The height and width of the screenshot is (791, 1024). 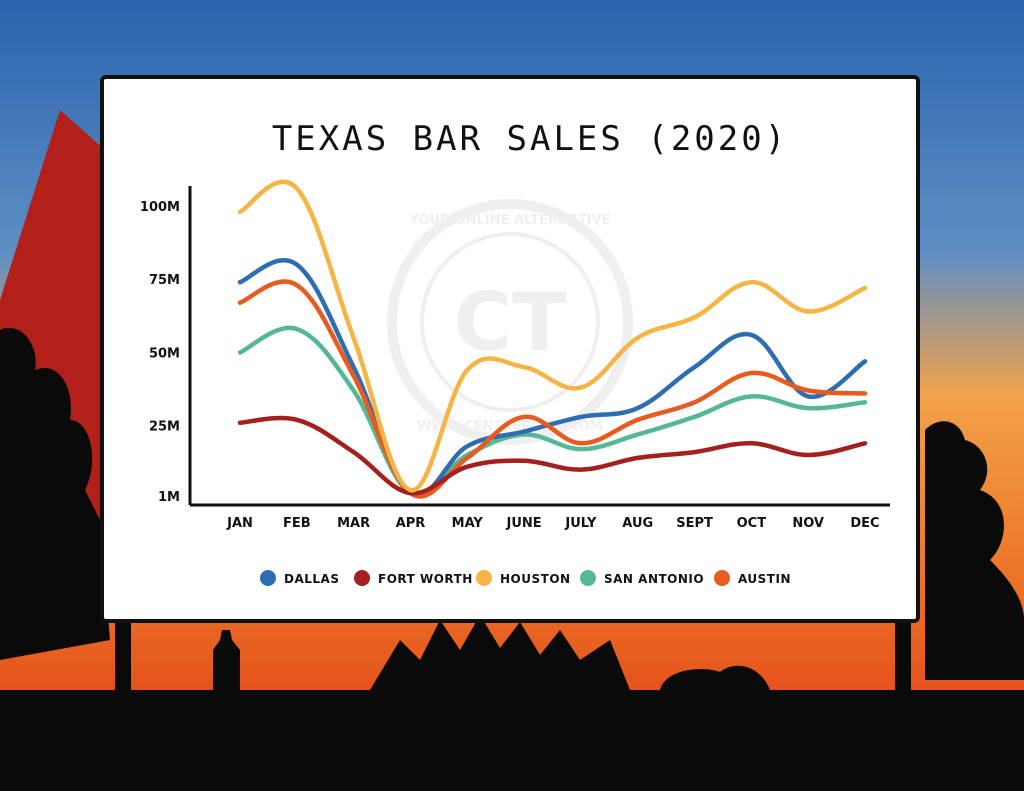 What do you see at coordinates (353, 523) in the screenshot?
I see `x-tick-label: MAR` at bounding box center [353, 523].